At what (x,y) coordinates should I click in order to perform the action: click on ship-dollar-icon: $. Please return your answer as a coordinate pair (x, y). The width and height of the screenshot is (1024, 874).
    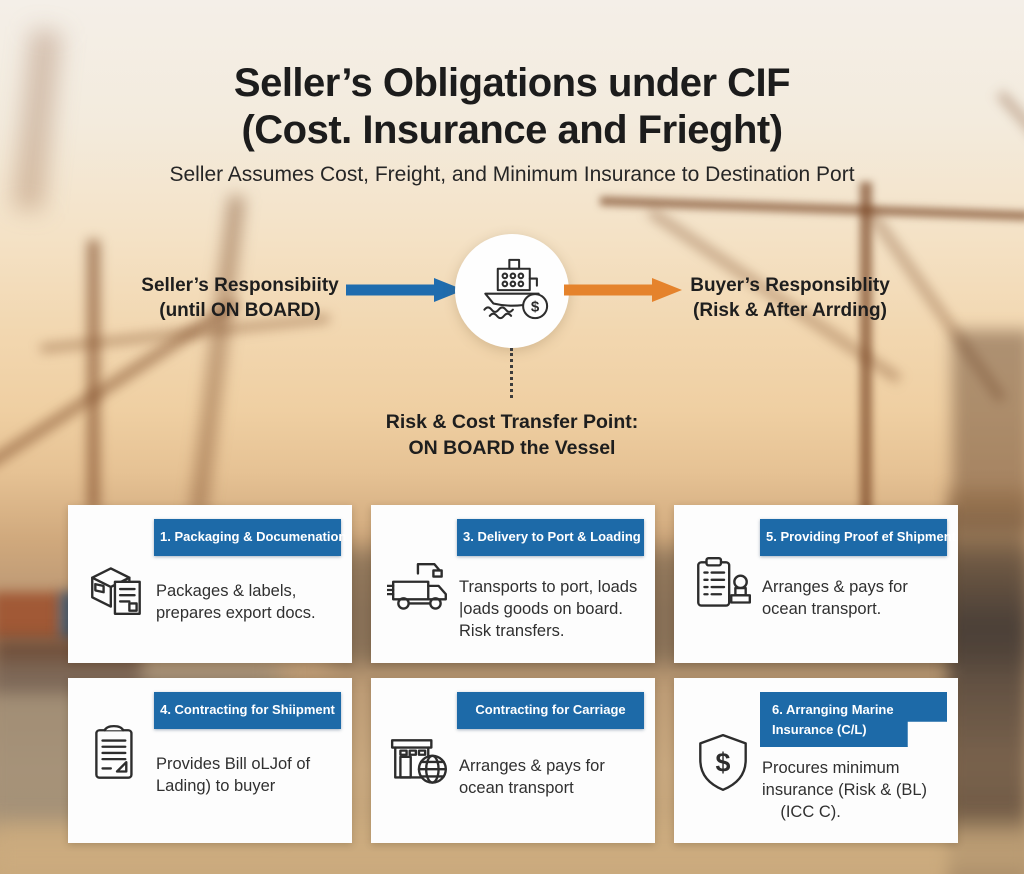
    Looking at the image, I should click on (516, 289).